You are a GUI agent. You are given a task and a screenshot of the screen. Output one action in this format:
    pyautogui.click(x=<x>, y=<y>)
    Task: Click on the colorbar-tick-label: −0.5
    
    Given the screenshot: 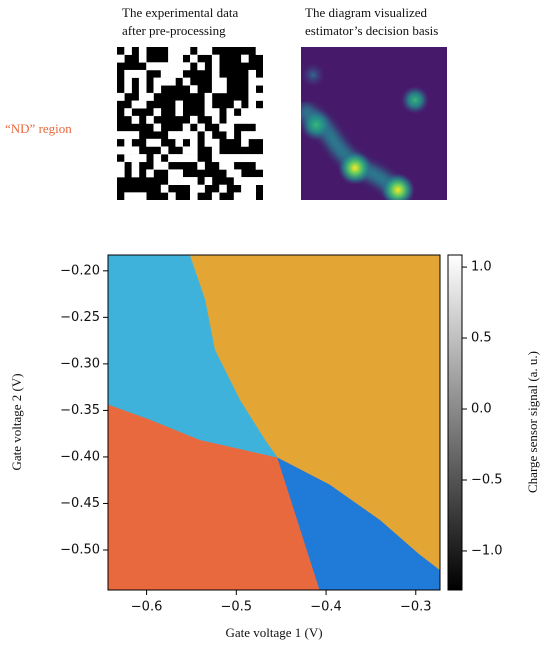 What is the action you would take?
    pyautogui.click(x=487, y=479)
    